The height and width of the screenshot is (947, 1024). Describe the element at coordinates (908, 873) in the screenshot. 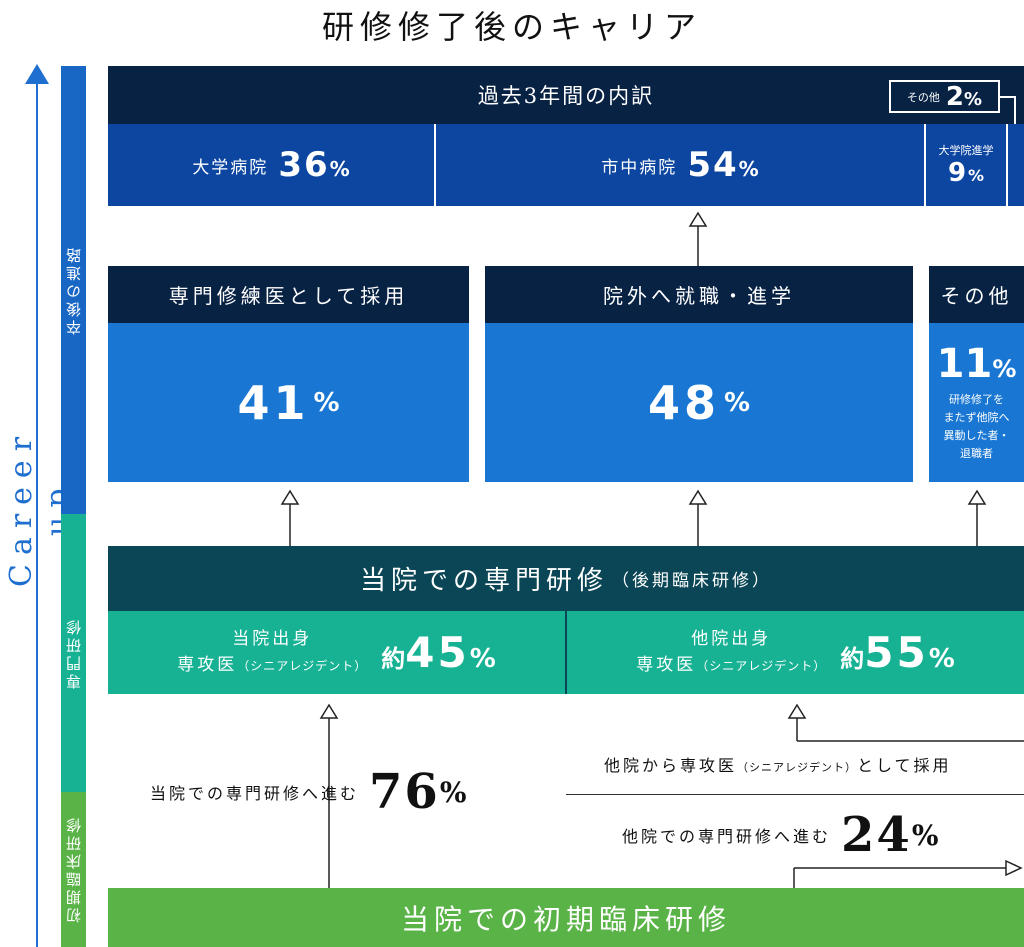

I see `arrow-right-to-other-hospital` at that location.